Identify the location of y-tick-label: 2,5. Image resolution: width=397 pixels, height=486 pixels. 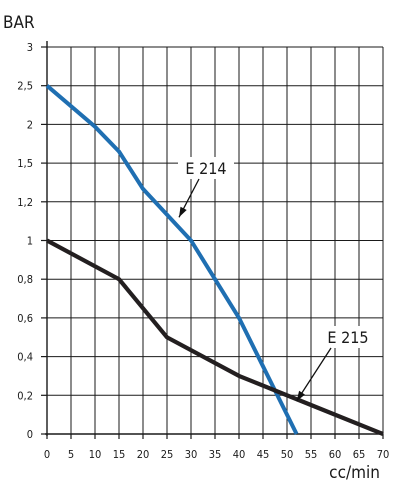
(25, 86).